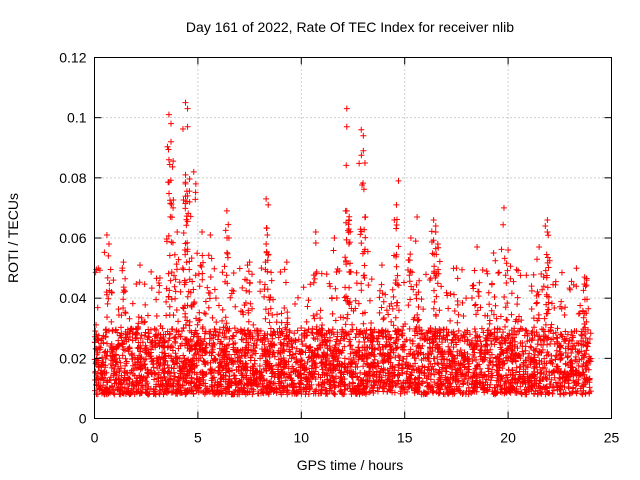 The height and width of the screenshot is (480, 640). What do you see at coordinates (13, 238) in the screenshot?
I see `y-axis-label: ROTI / TECUs` at bounding box center [13, 238].